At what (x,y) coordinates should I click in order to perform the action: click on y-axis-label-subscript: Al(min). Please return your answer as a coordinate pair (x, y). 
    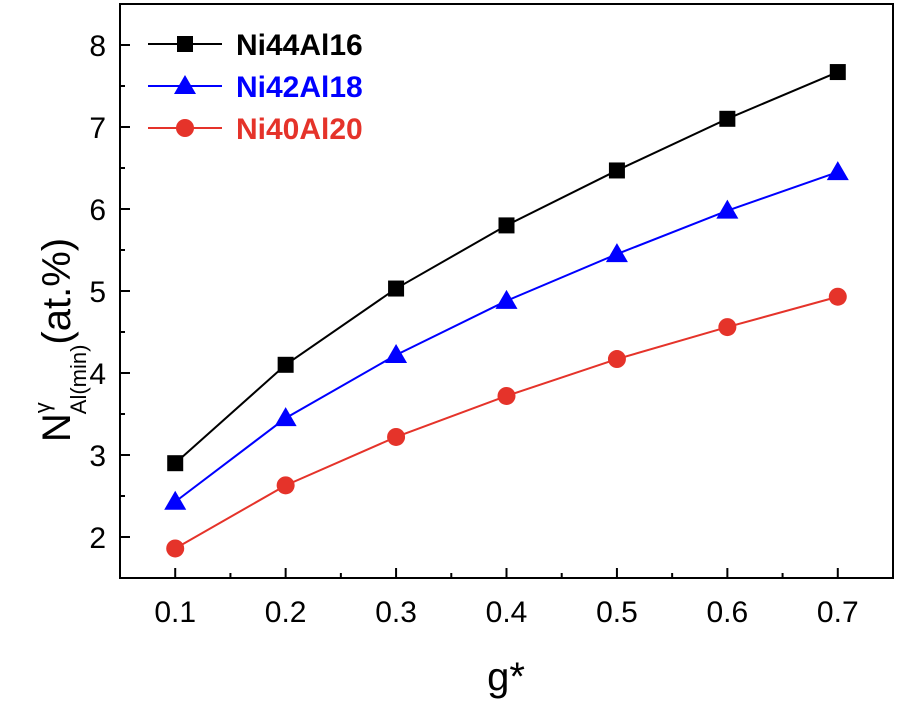
    Looking at the image, I should click on (78, 380).